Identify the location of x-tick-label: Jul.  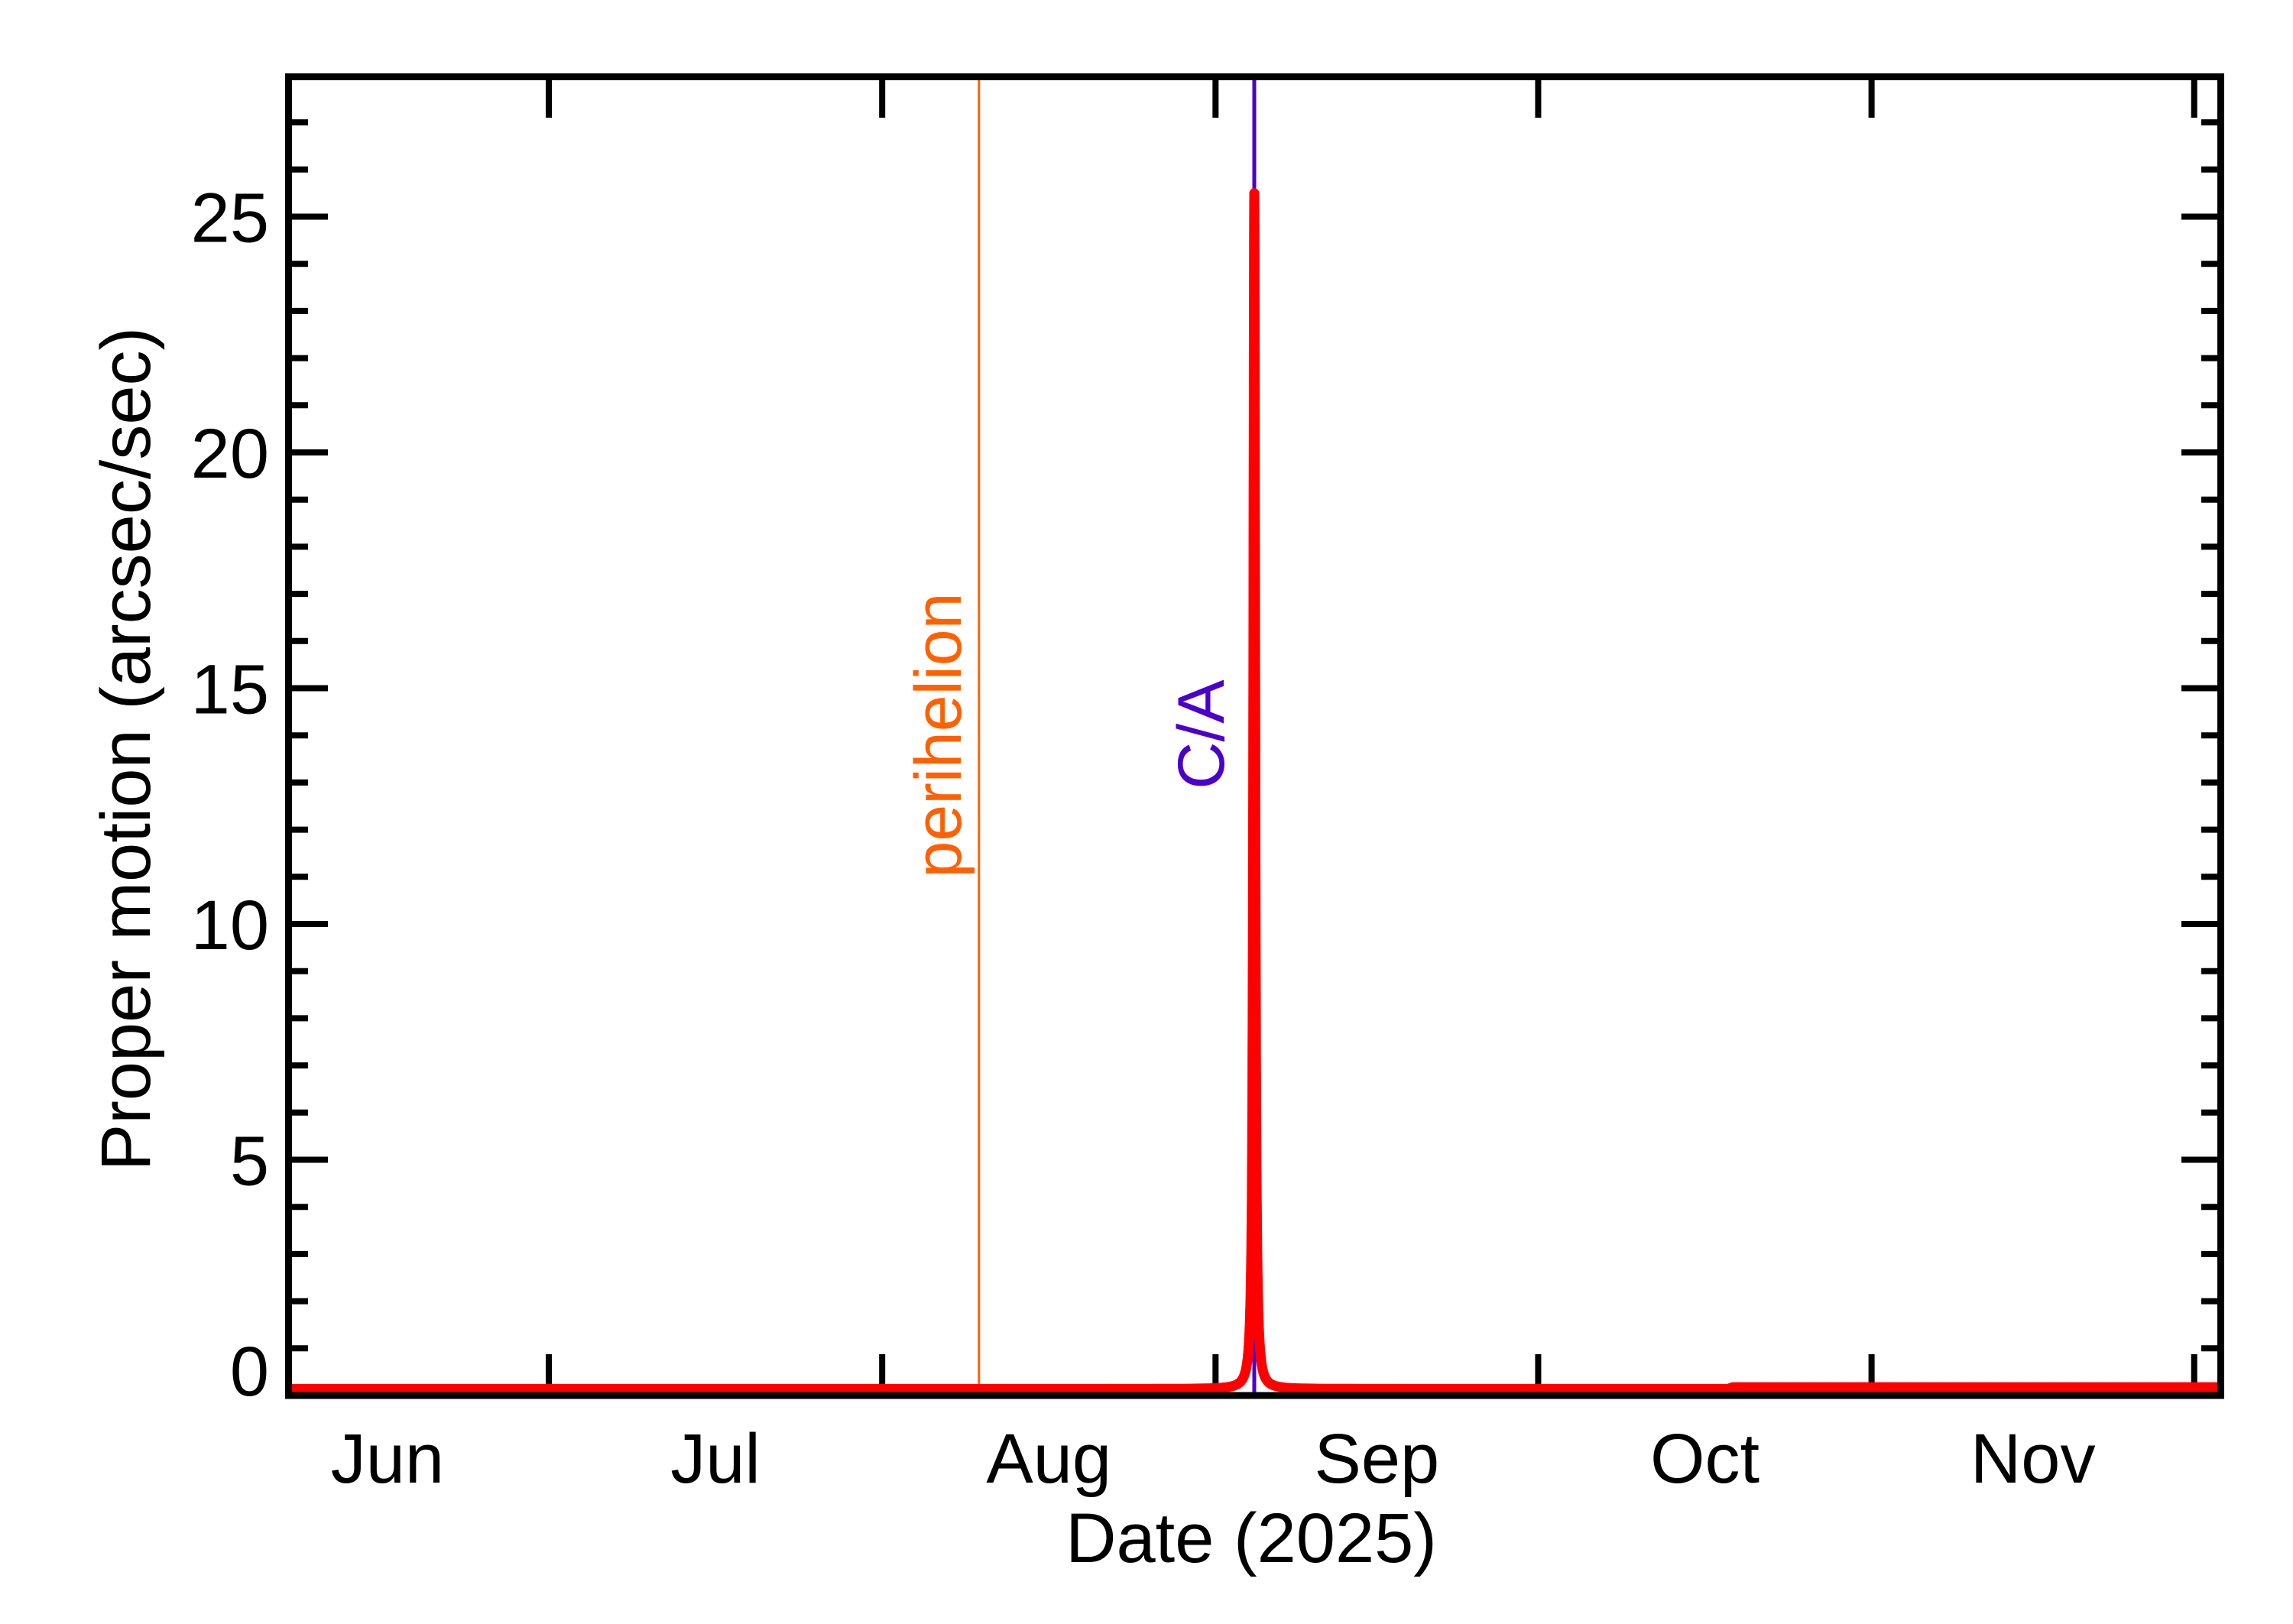
(715, 1459).